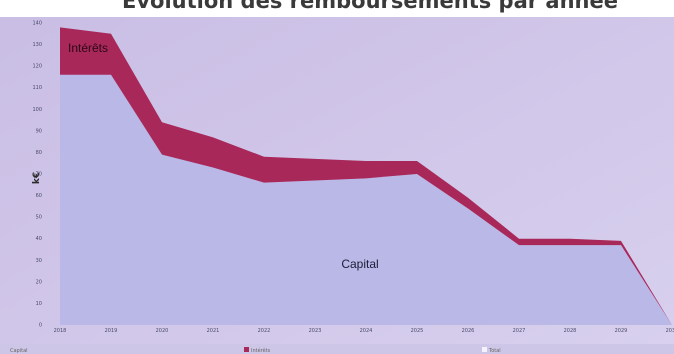  I want to click on y-tick-label: 60, so click(39, 196).